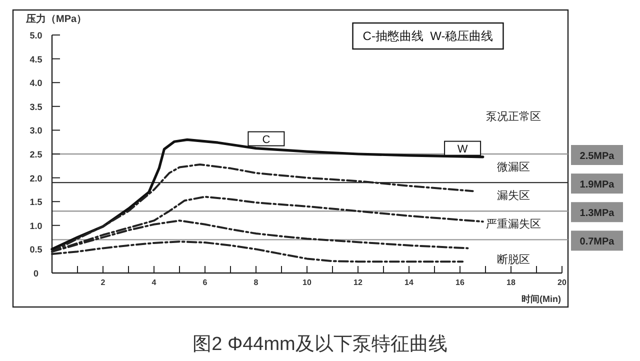  What do you see at coordinates (56, 19) in the screenshot?
I see `y-axis-title: 压力（MPa）` at bounding box center [56, 19].